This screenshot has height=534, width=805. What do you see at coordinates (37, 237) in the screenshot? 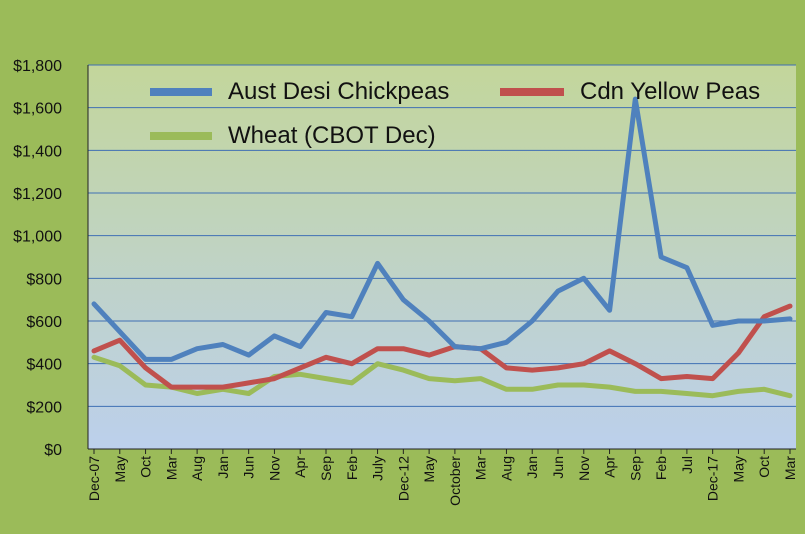
I see `y-tick-label: $1,000` at bounding box center [37, 237].